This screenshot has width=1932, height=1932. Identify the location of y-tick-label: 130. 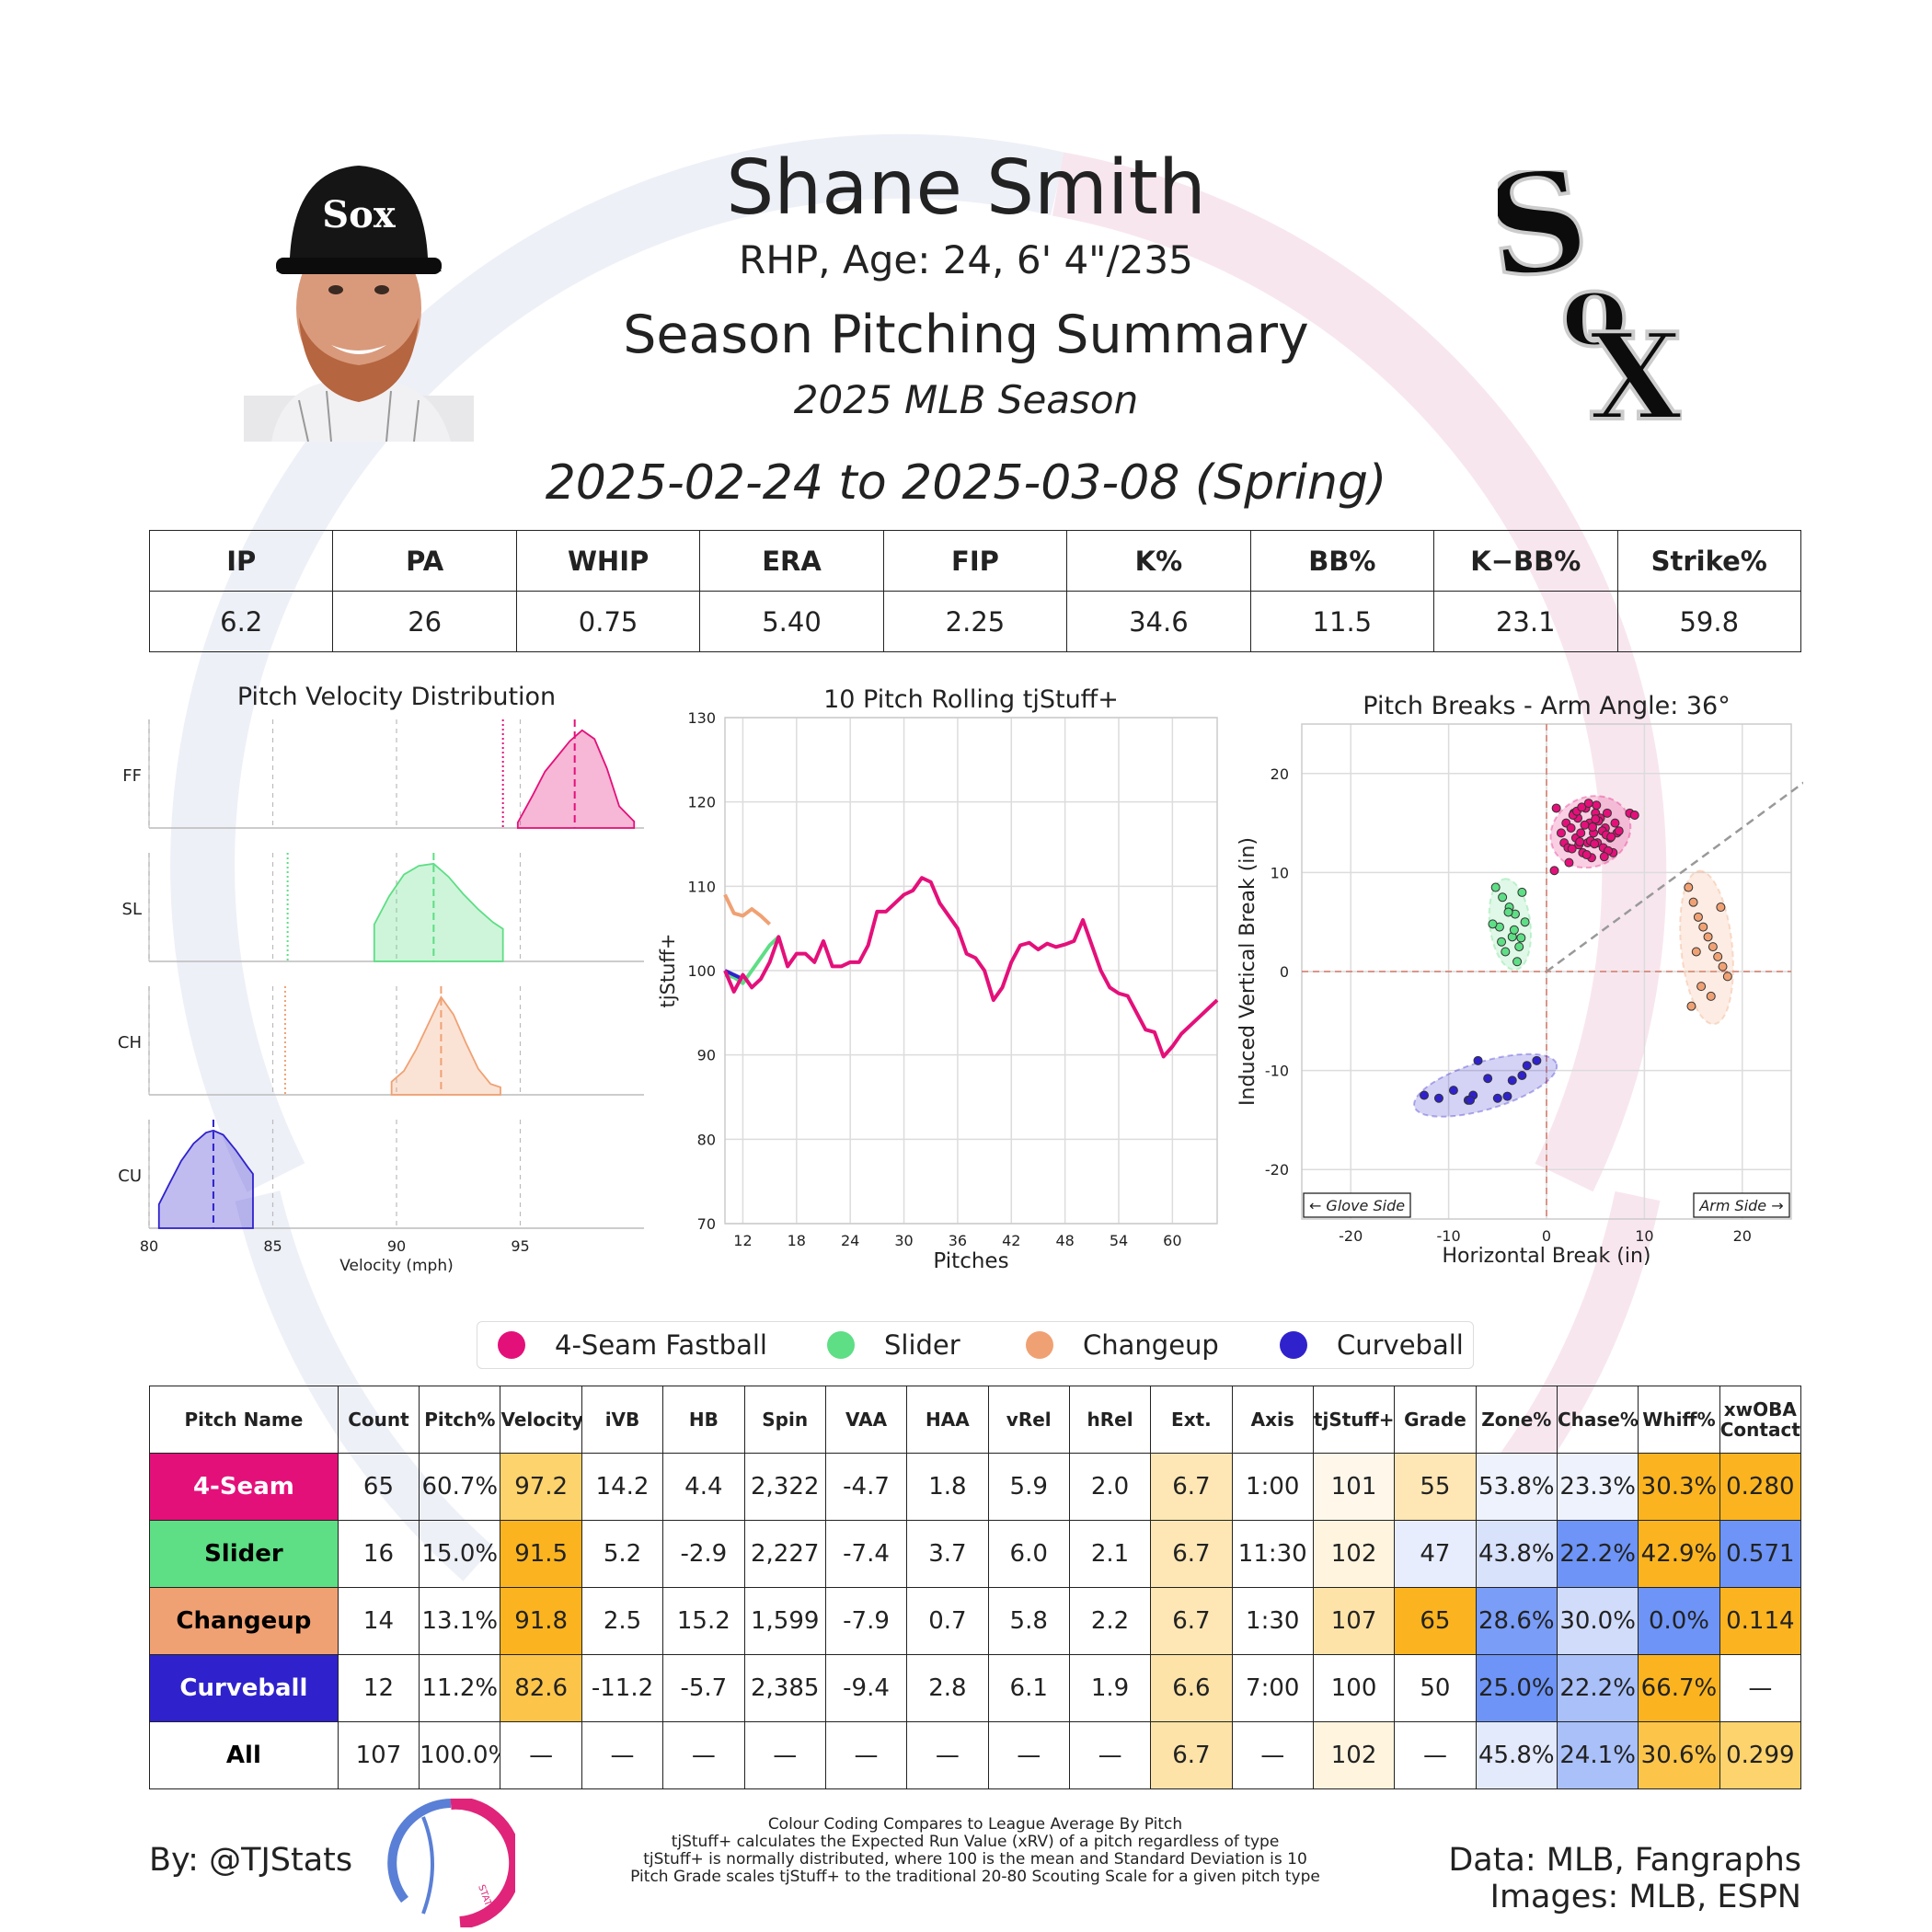
(701, 718).